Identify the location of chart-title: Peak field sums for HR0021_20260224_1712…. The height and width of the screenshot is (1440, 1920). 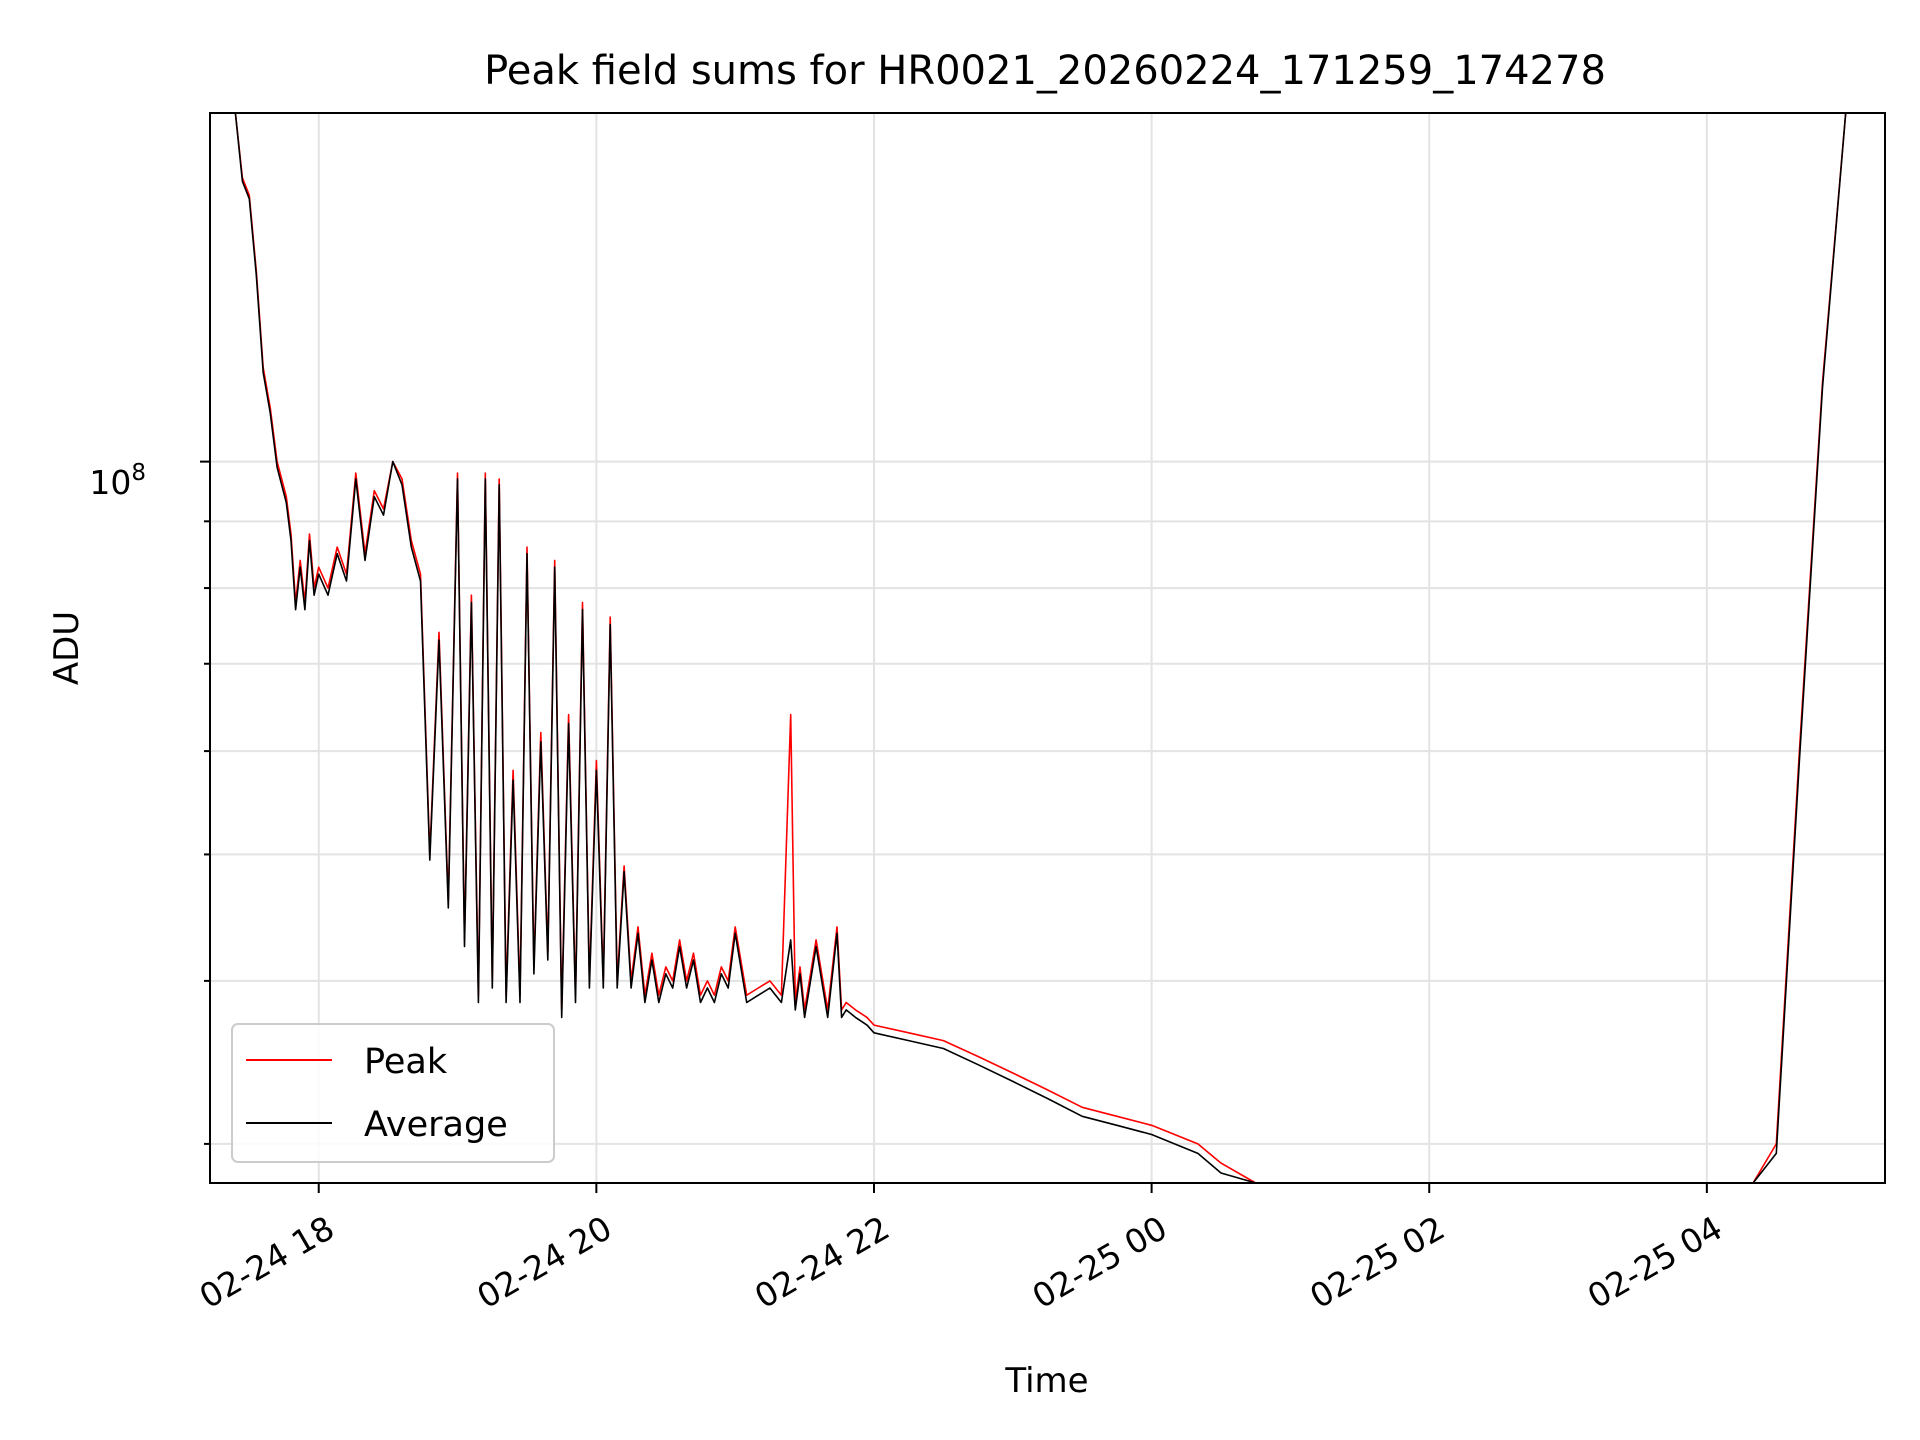
(1045, 71).